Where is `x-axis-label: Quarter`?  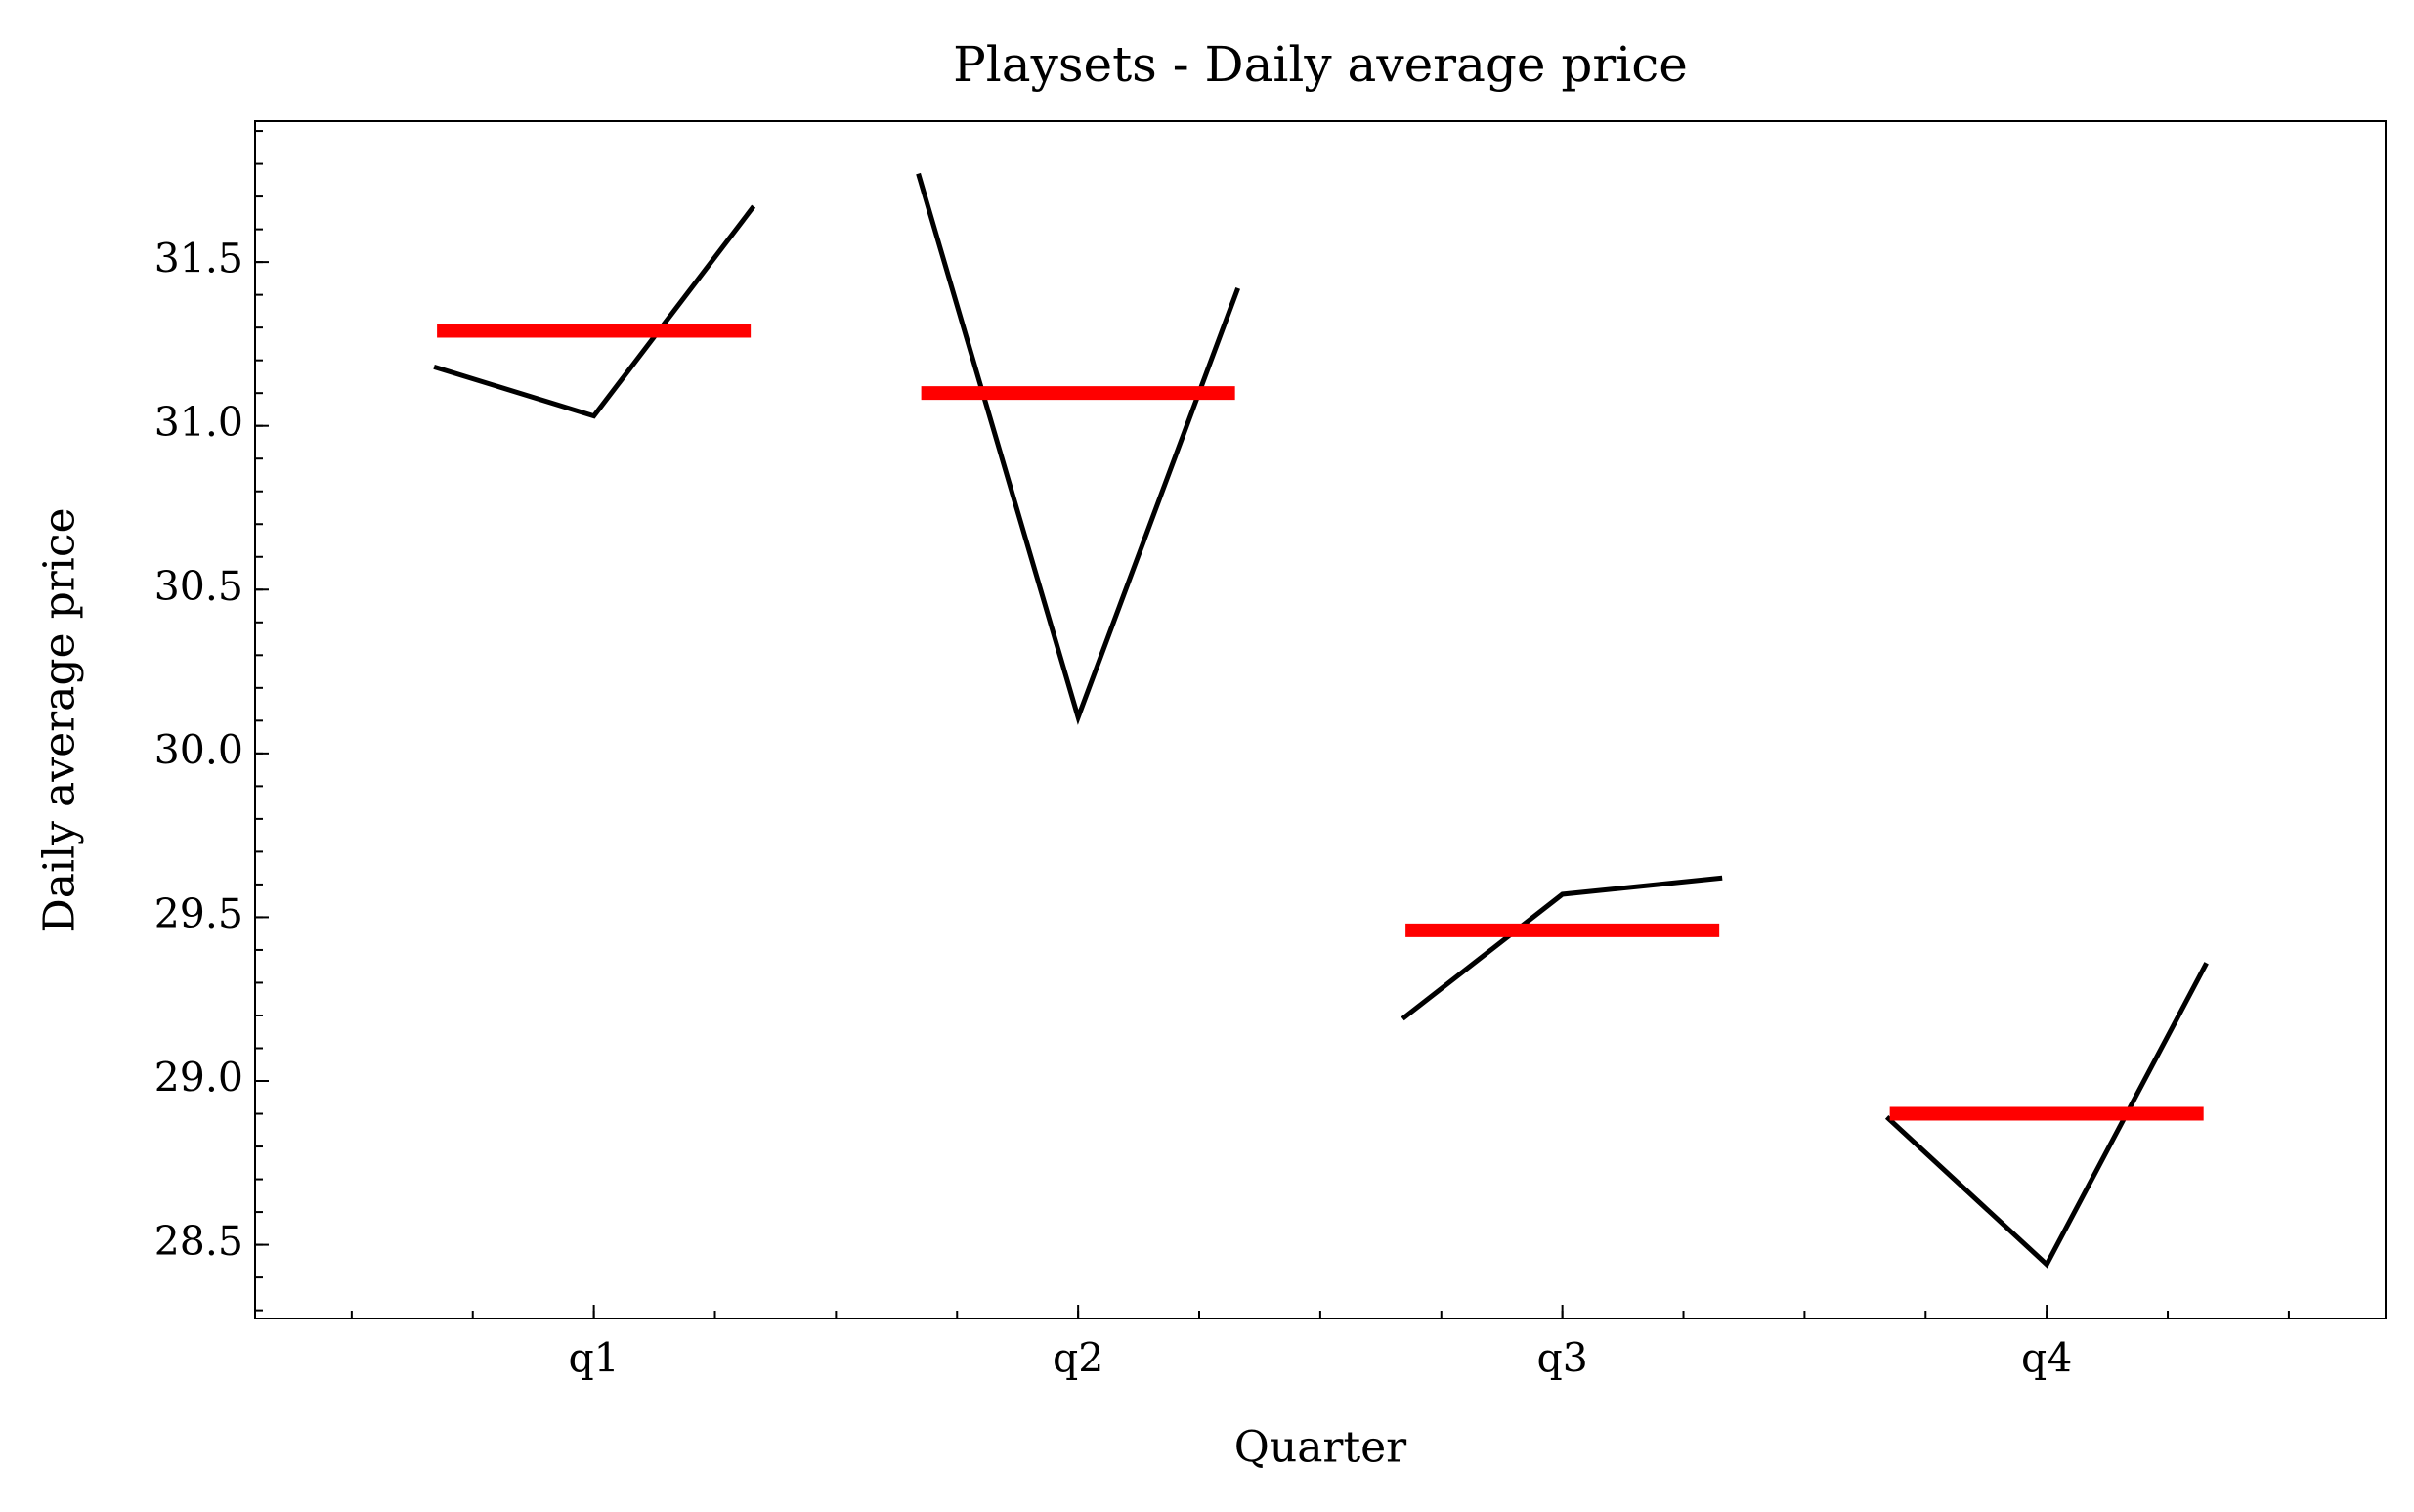
x-axis-label: Quarter is located at coordinates (1320, 1448).